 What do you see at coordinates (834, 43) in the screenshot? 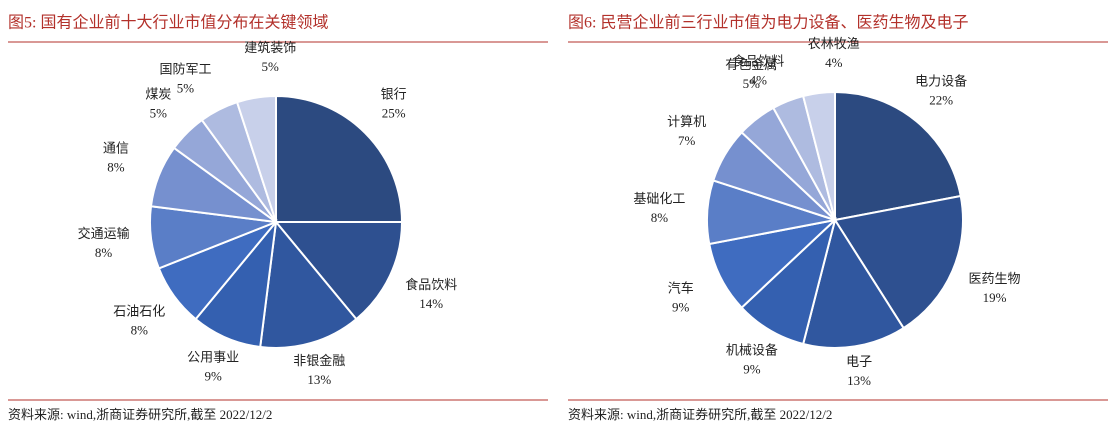
I see `slice-label: 农林牧渔` at bounding box center [834, 43].